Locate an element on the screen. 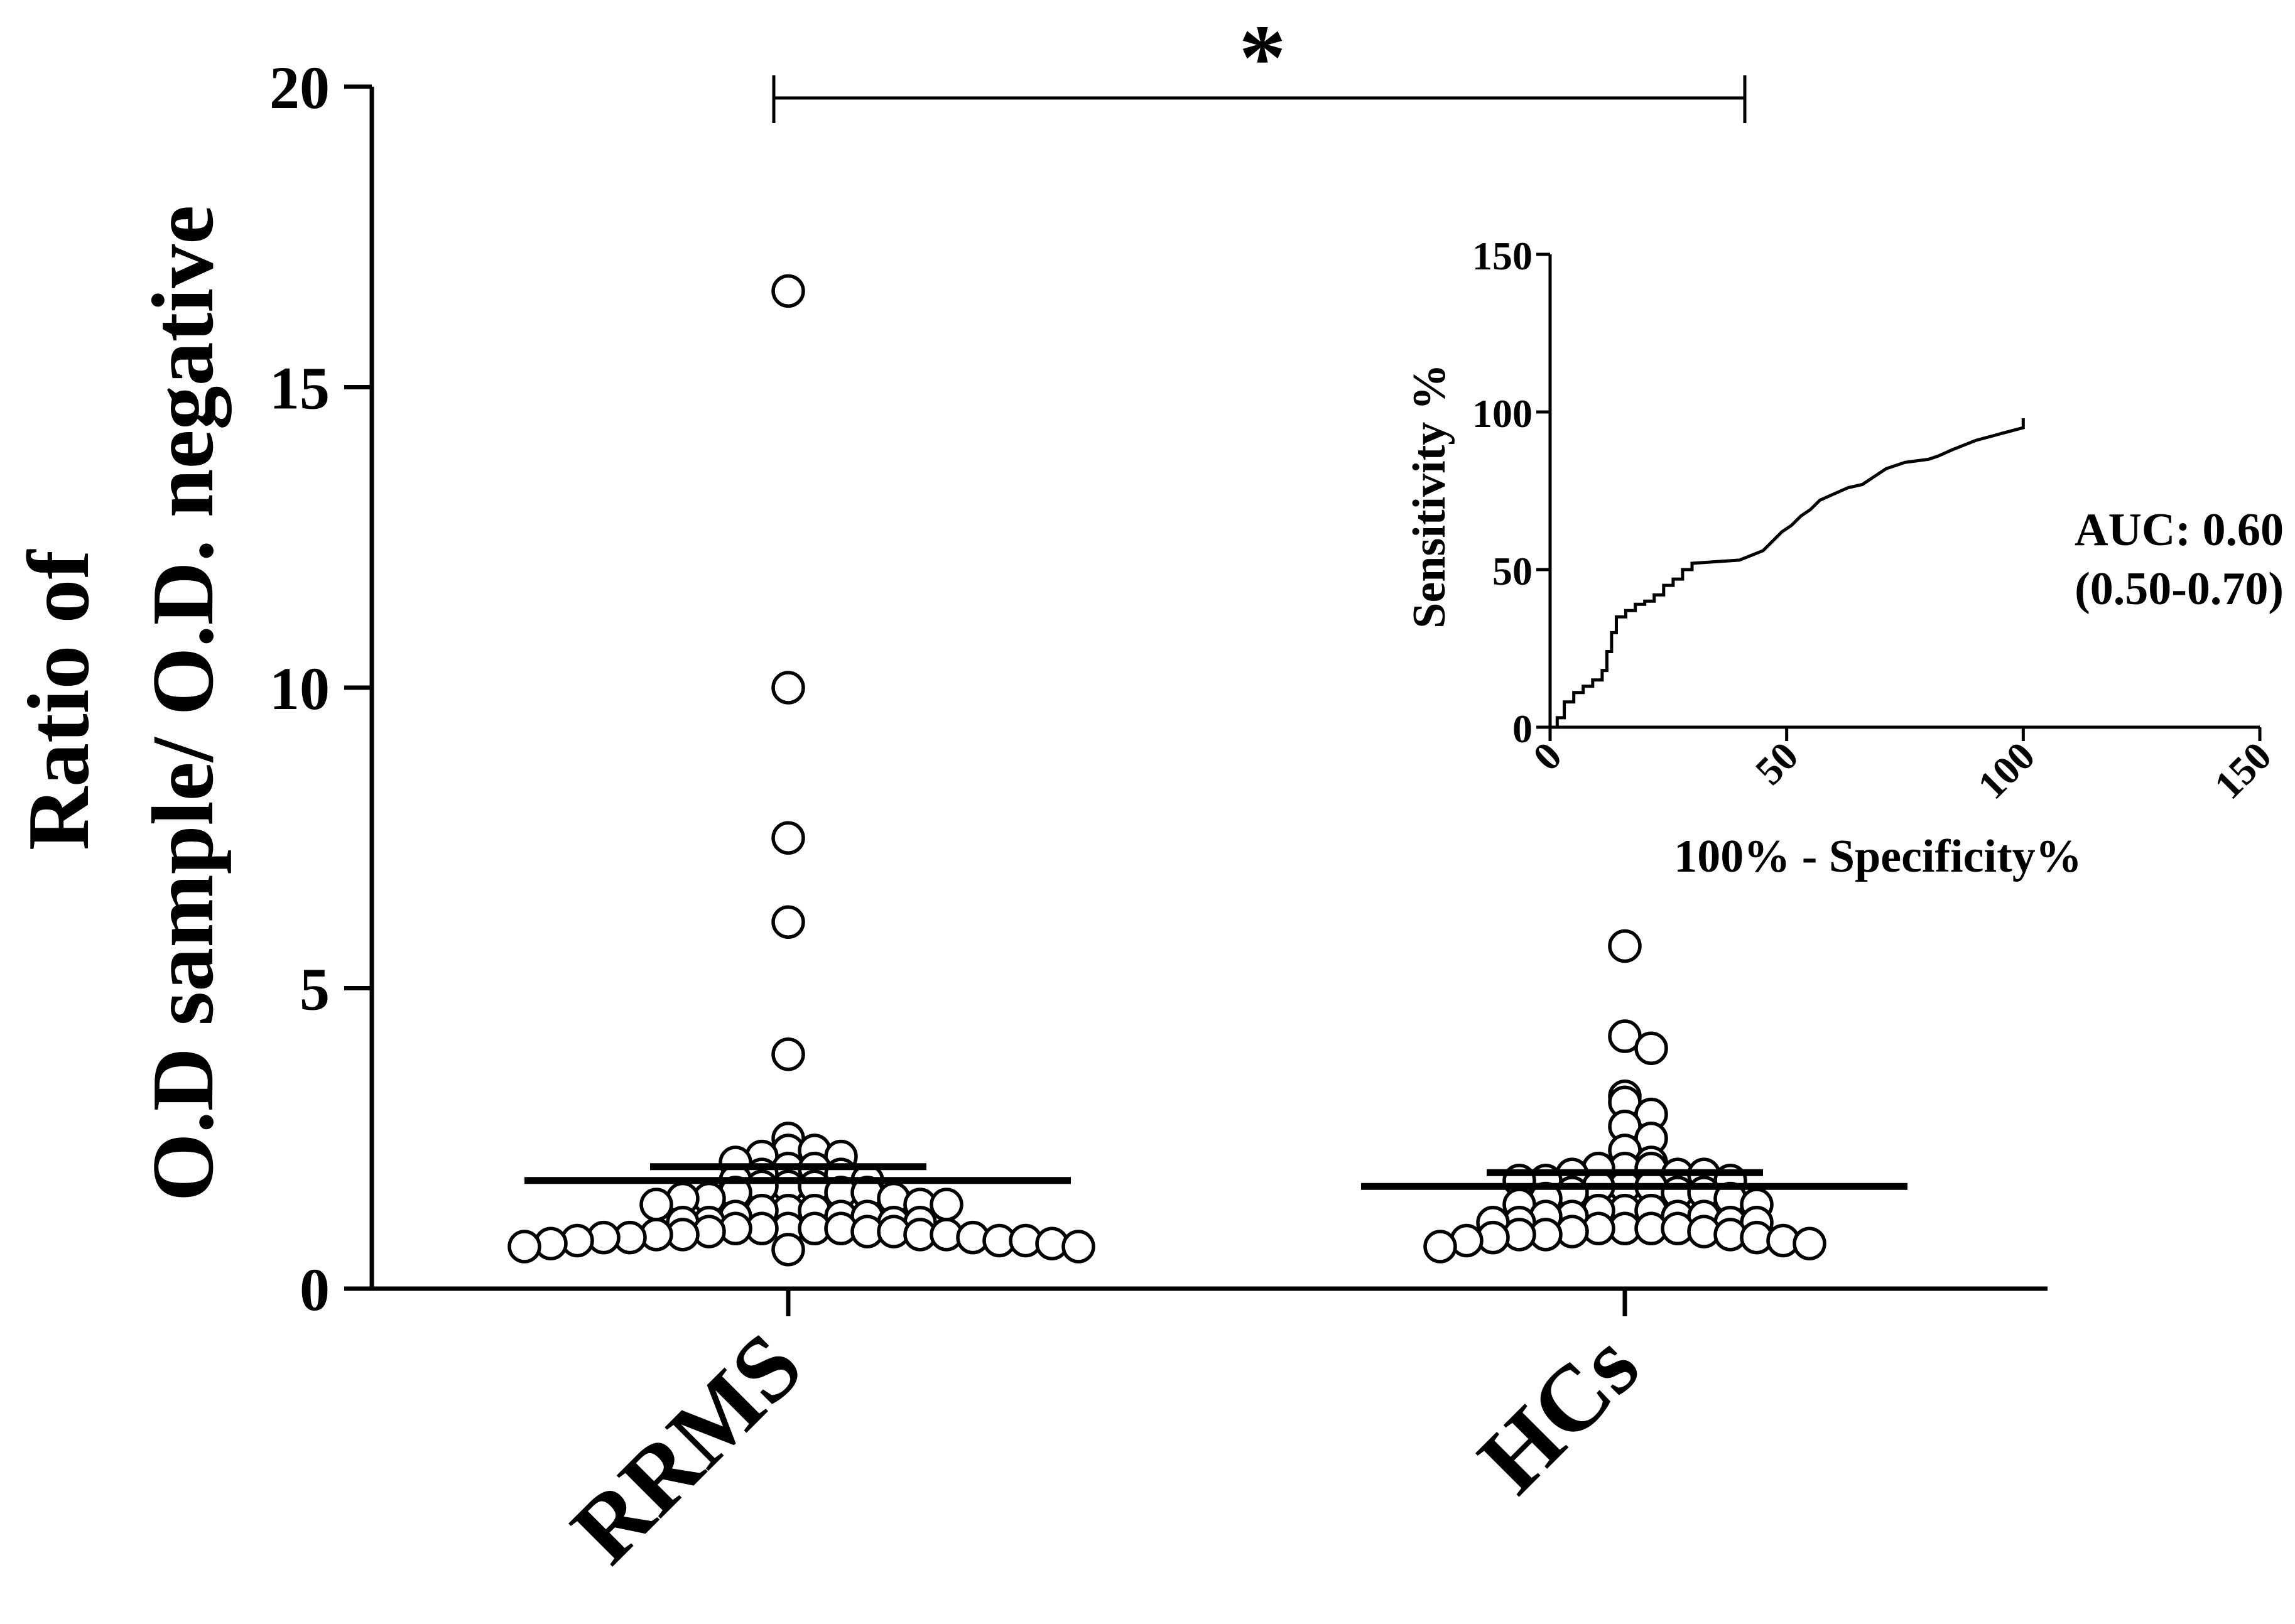 Image resolution: width=2295 pixels, height=1624 pixels. y-tick-label: 10 is located at coordinates (299, 688).